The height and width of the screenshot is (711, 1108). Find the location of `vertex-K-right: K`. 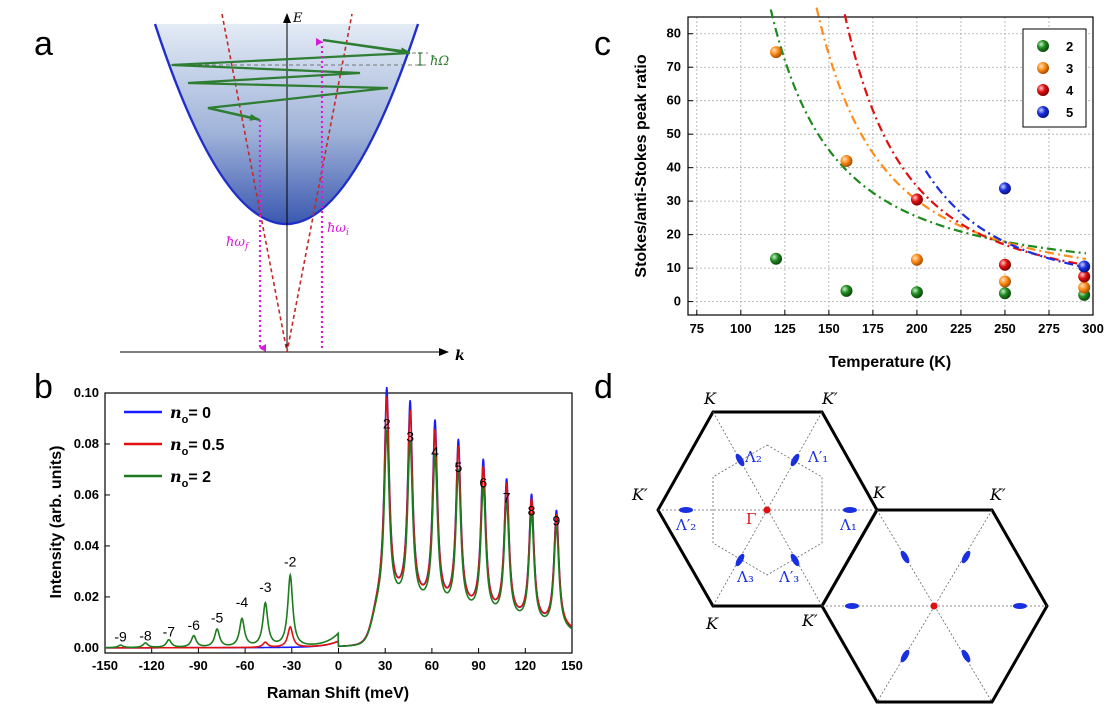

vertex-K-right: K is located at coordinates (879, 492).